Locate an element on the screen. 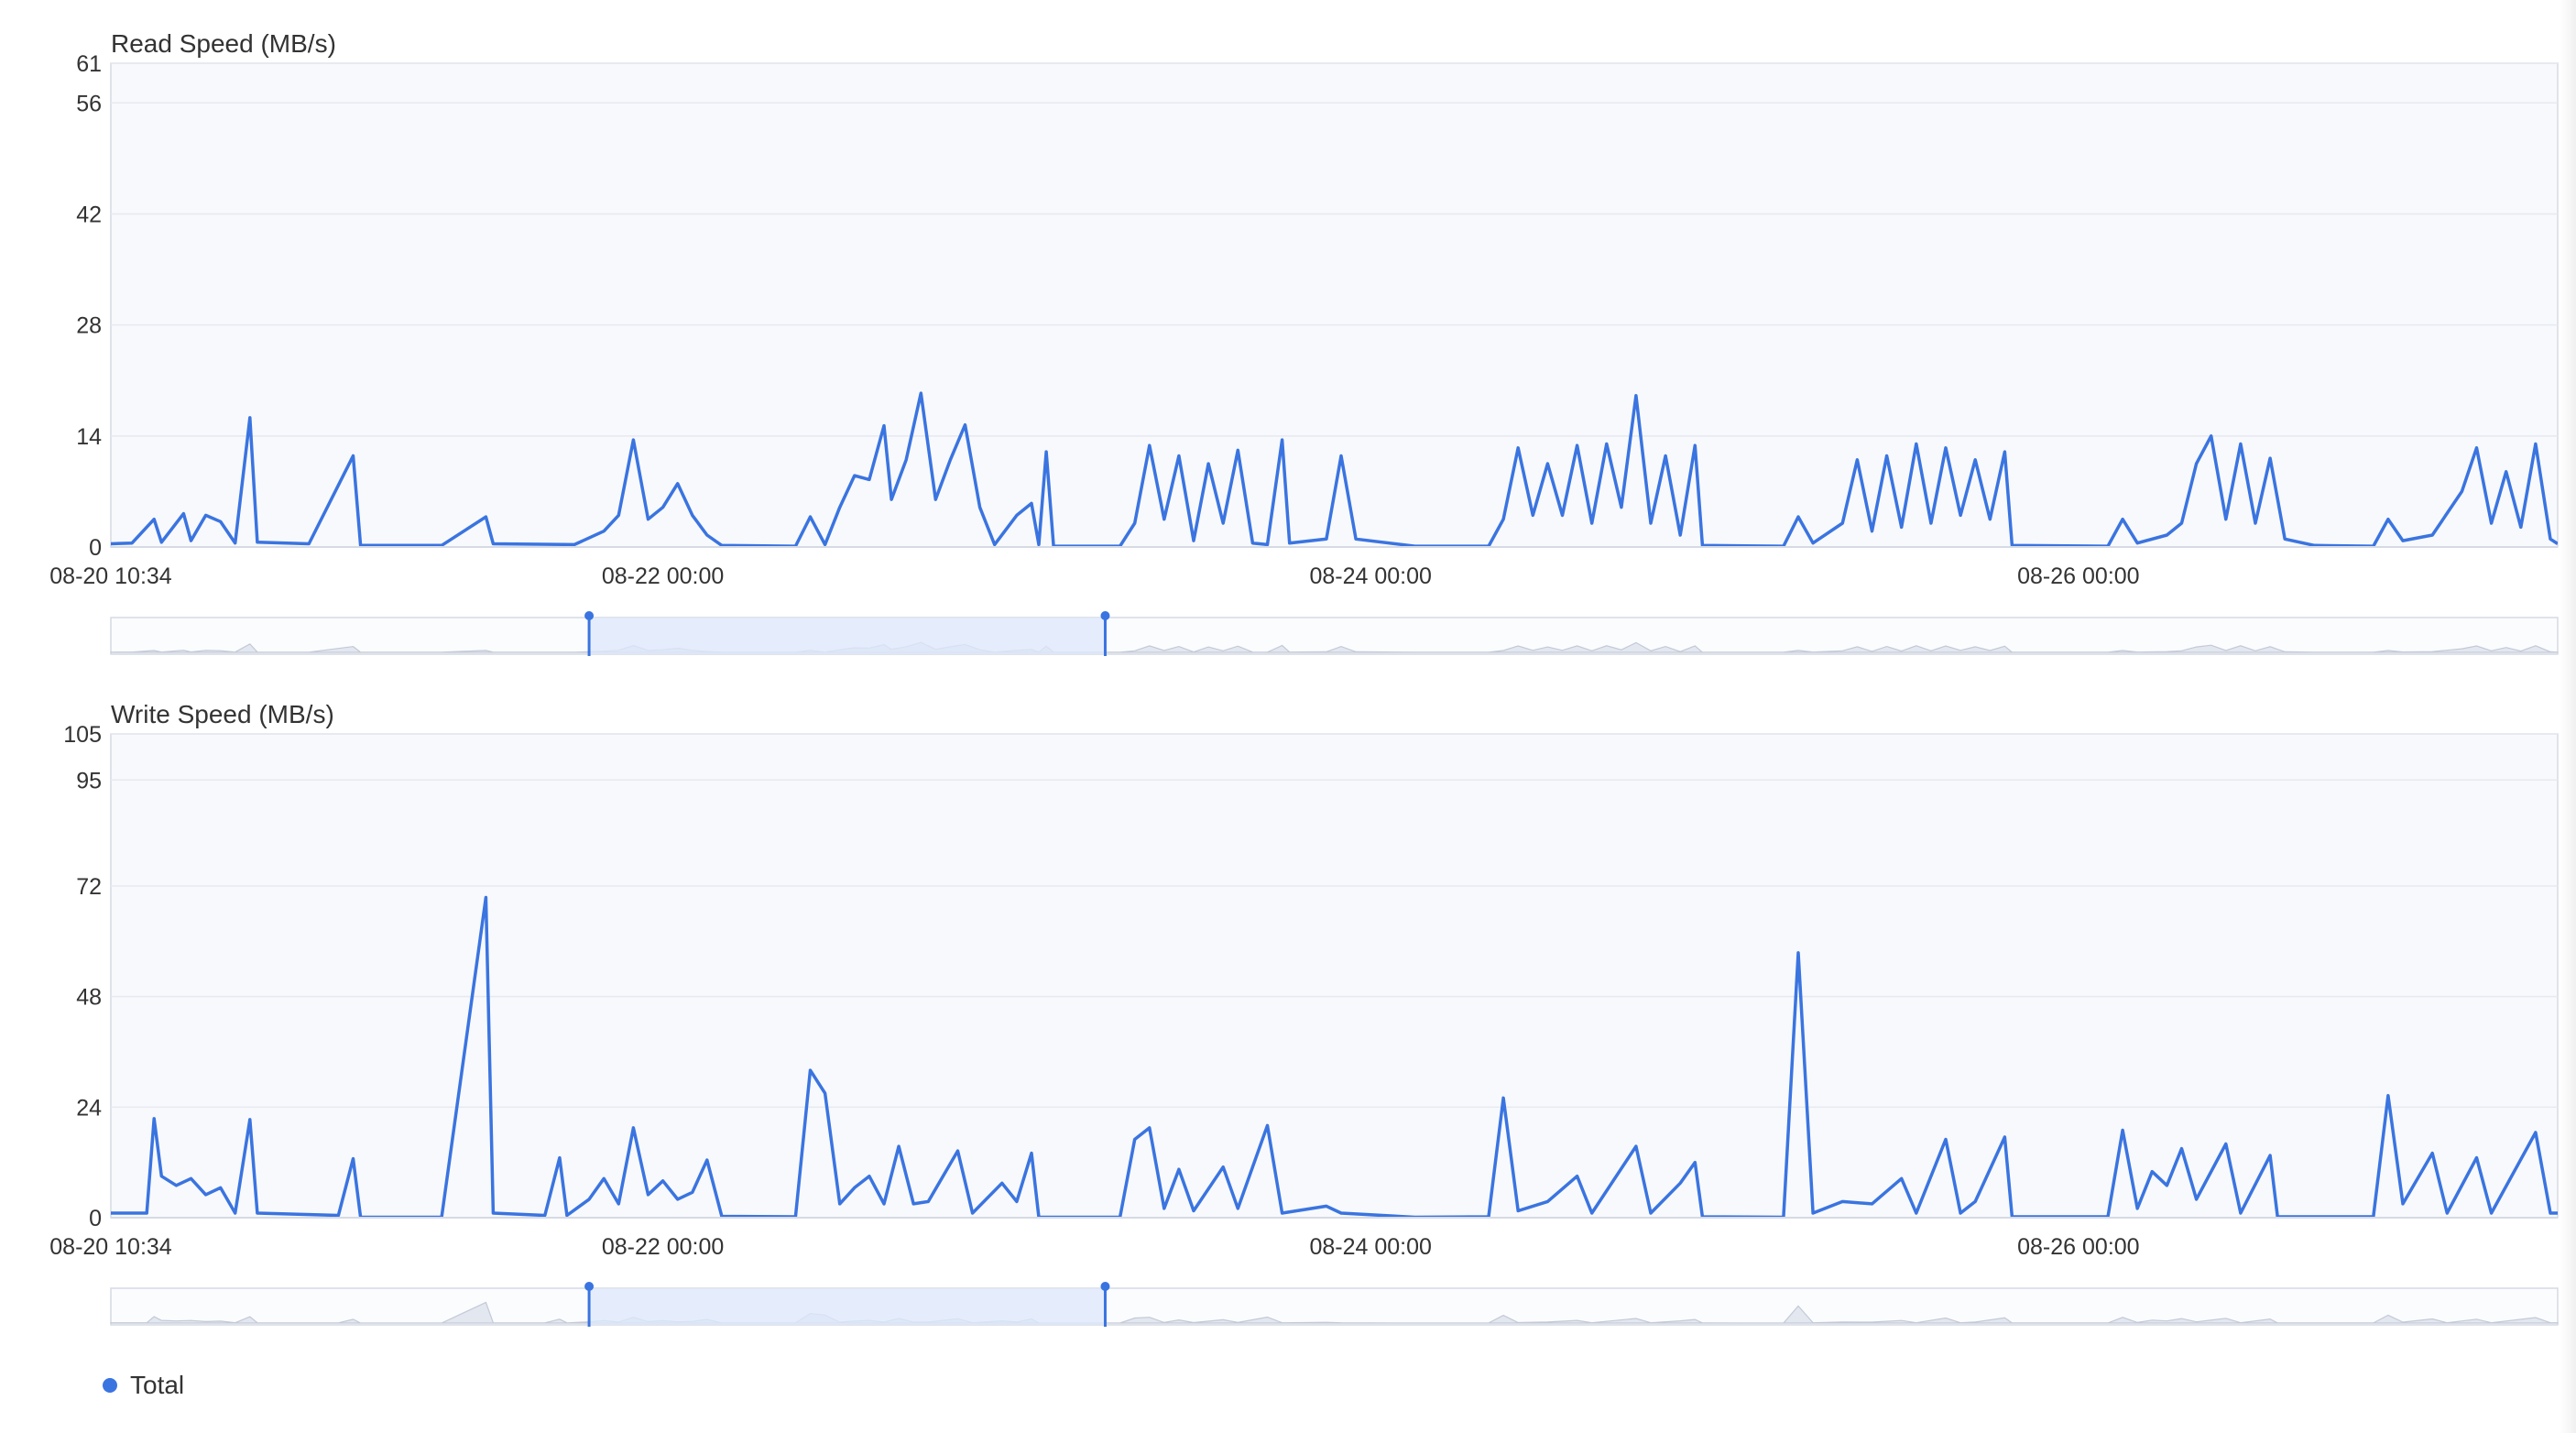  read-slider-end-knob is located at coordinates (1105, 615).